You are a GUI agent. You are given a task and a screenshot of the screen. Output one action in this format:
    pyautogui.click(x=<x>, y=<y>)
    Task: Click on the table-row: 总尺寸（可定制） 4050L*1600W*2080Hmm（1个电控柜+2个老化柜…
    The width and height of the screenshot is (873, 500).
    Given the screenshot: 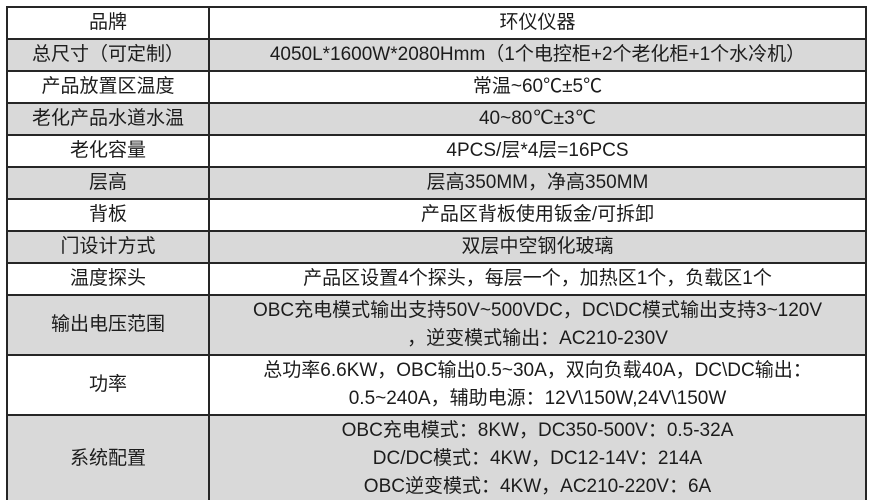 What is the action you would take?
    pyautogui.click(x=436, y=55)
    